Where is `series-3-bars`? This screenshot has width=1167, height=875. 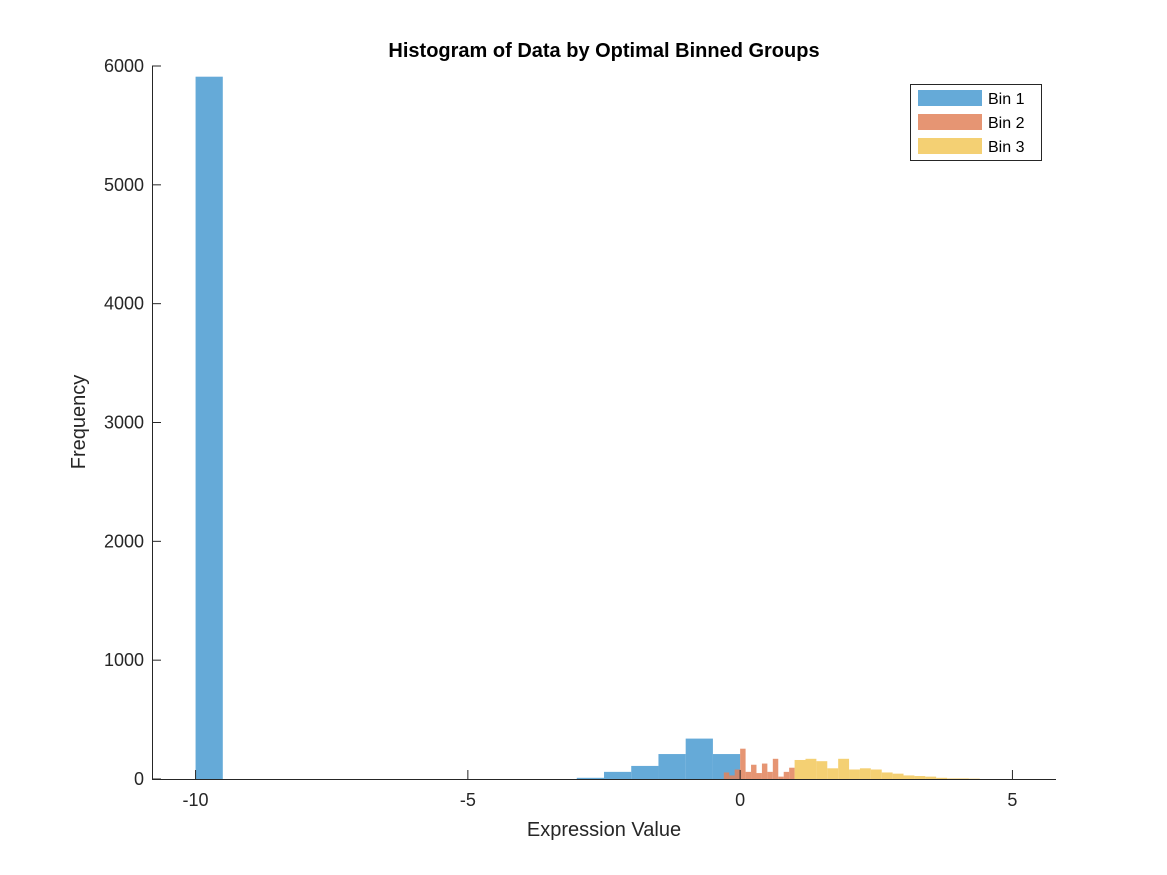
series-3-bars is located at coordinates (887, 768).